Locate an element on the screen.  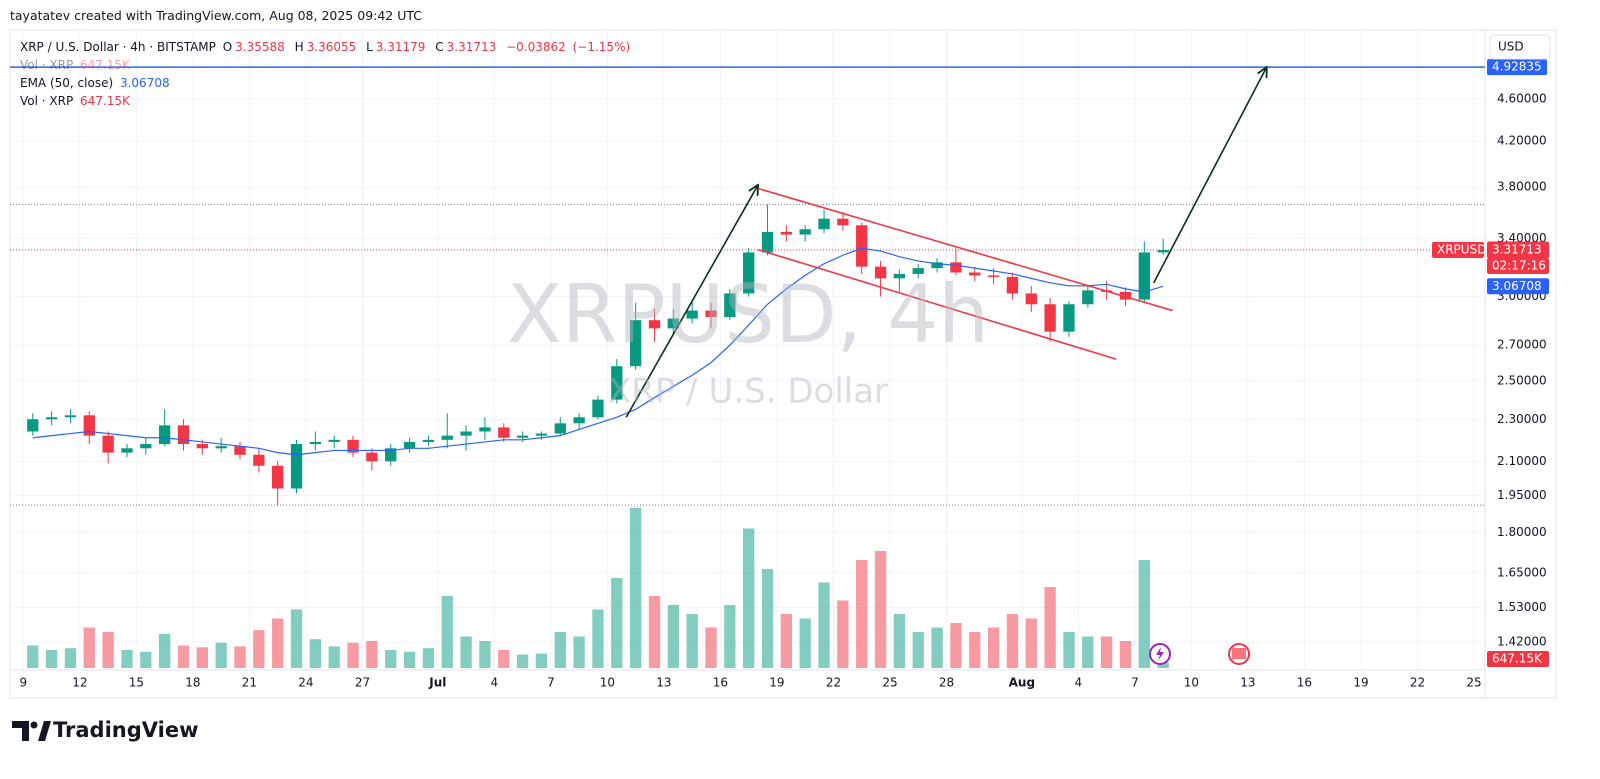
watermark: XRPUSD, 4h is located at coordinates (748, 314).